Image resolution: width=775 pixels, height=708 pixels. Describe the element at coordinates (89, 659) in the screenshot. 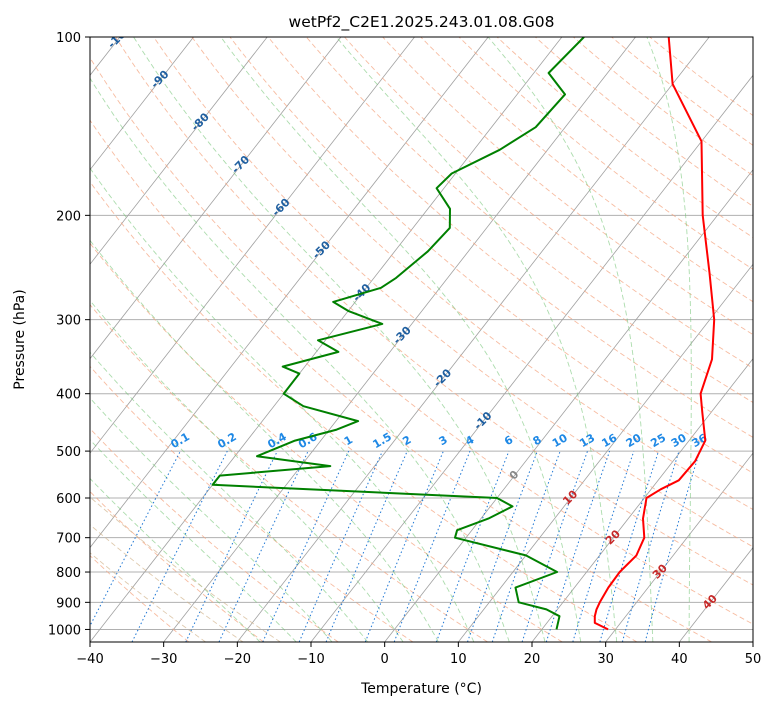

I see `x-tick-label: −40` at that location.